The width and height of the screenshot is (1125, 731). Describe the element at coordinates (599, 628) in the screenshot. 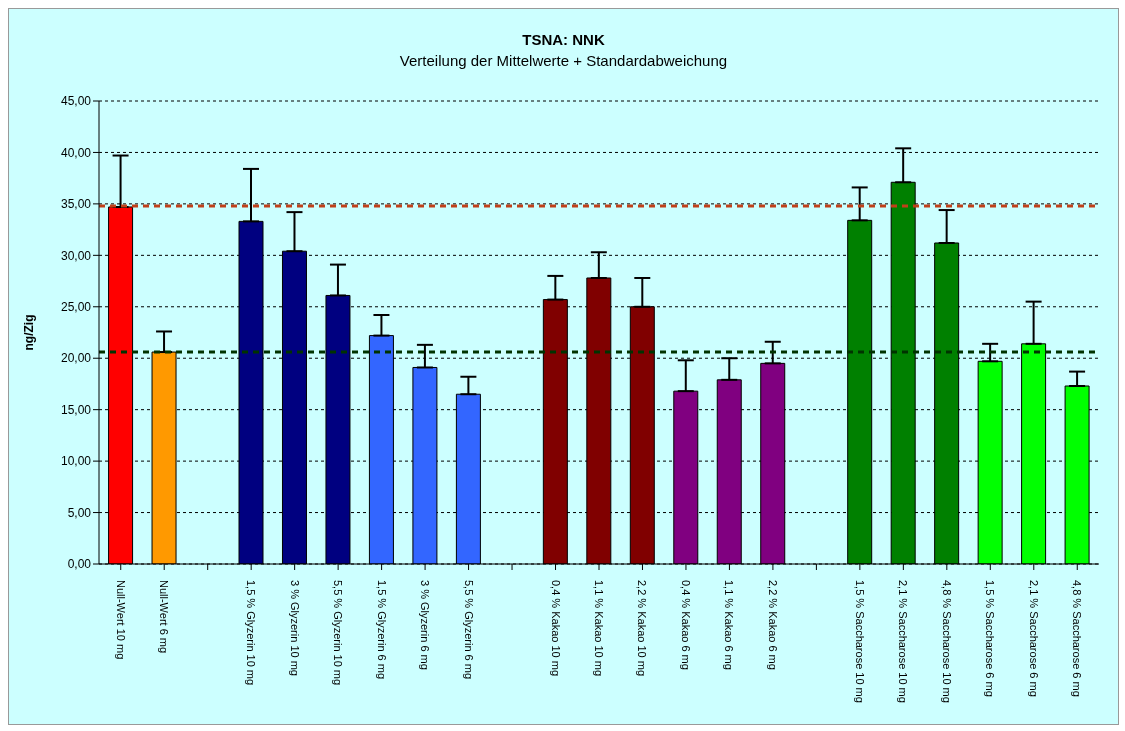

I see `x-tick-label: 1,1 % Kakao 10 mg` at that location.